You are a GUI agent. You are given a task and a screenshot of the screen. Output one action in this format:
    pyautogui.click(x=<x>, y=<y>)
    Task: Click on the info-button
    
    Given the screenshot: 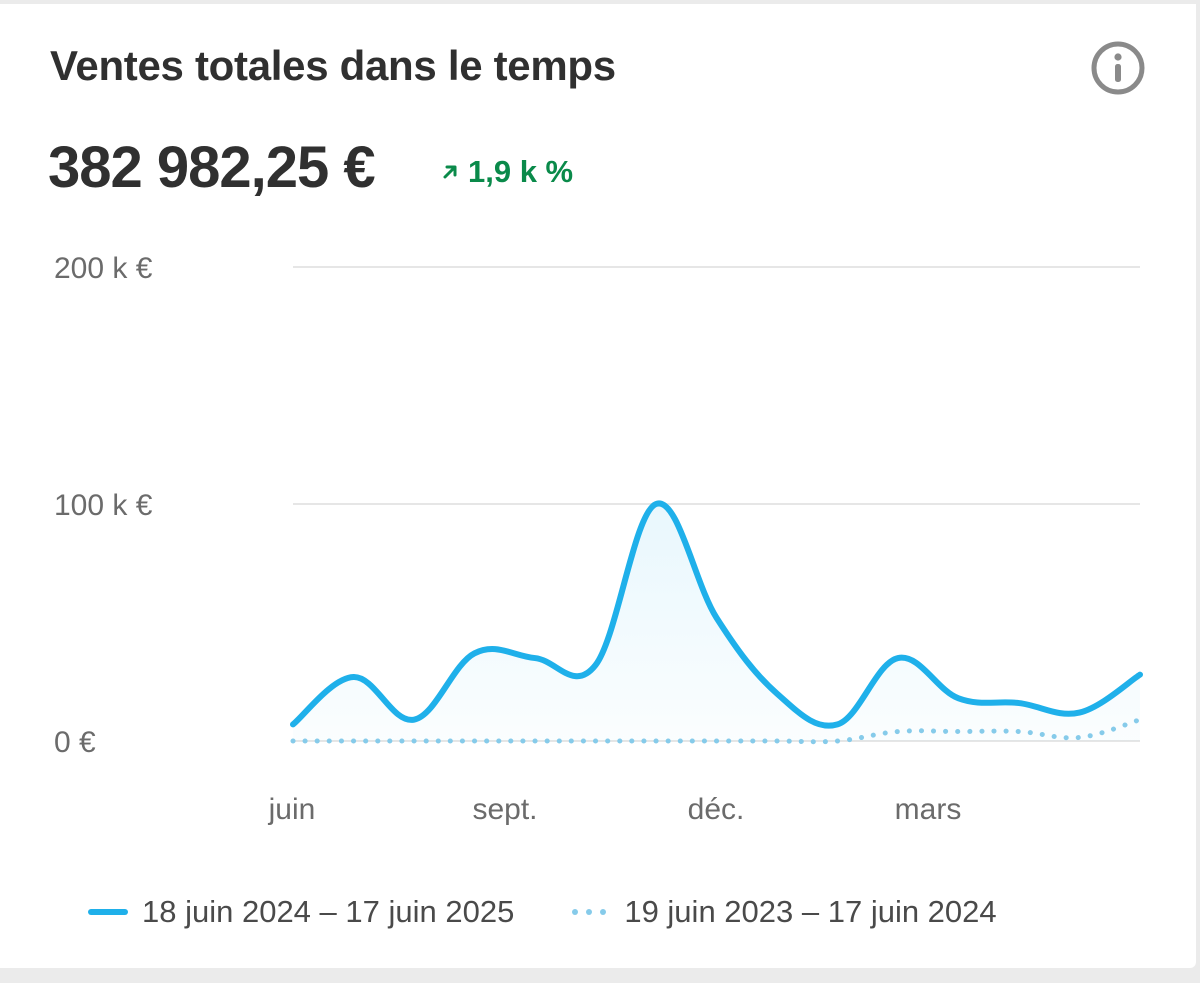 What is the action you would take?
    pyautogui.click(x=1118, y=68)
    